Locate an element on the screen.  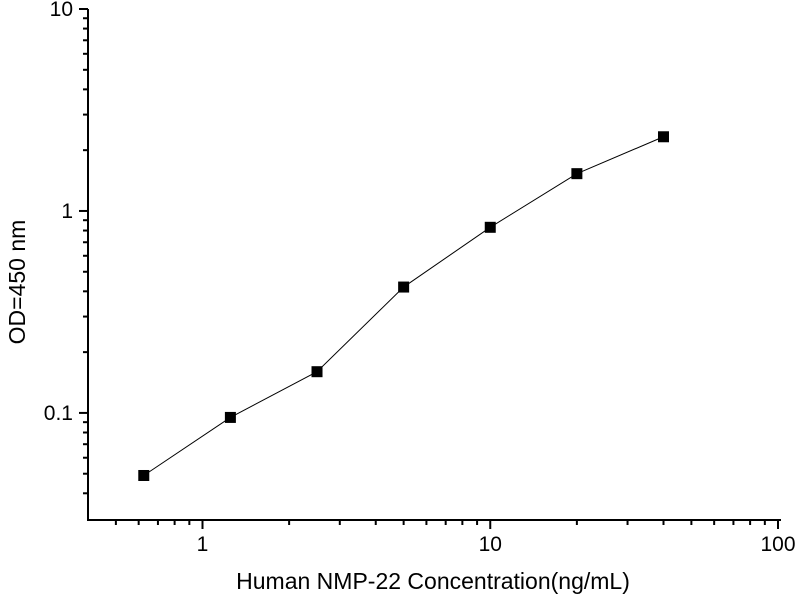
y-tick-label: 0.1 is located at coordinates (58, 413).